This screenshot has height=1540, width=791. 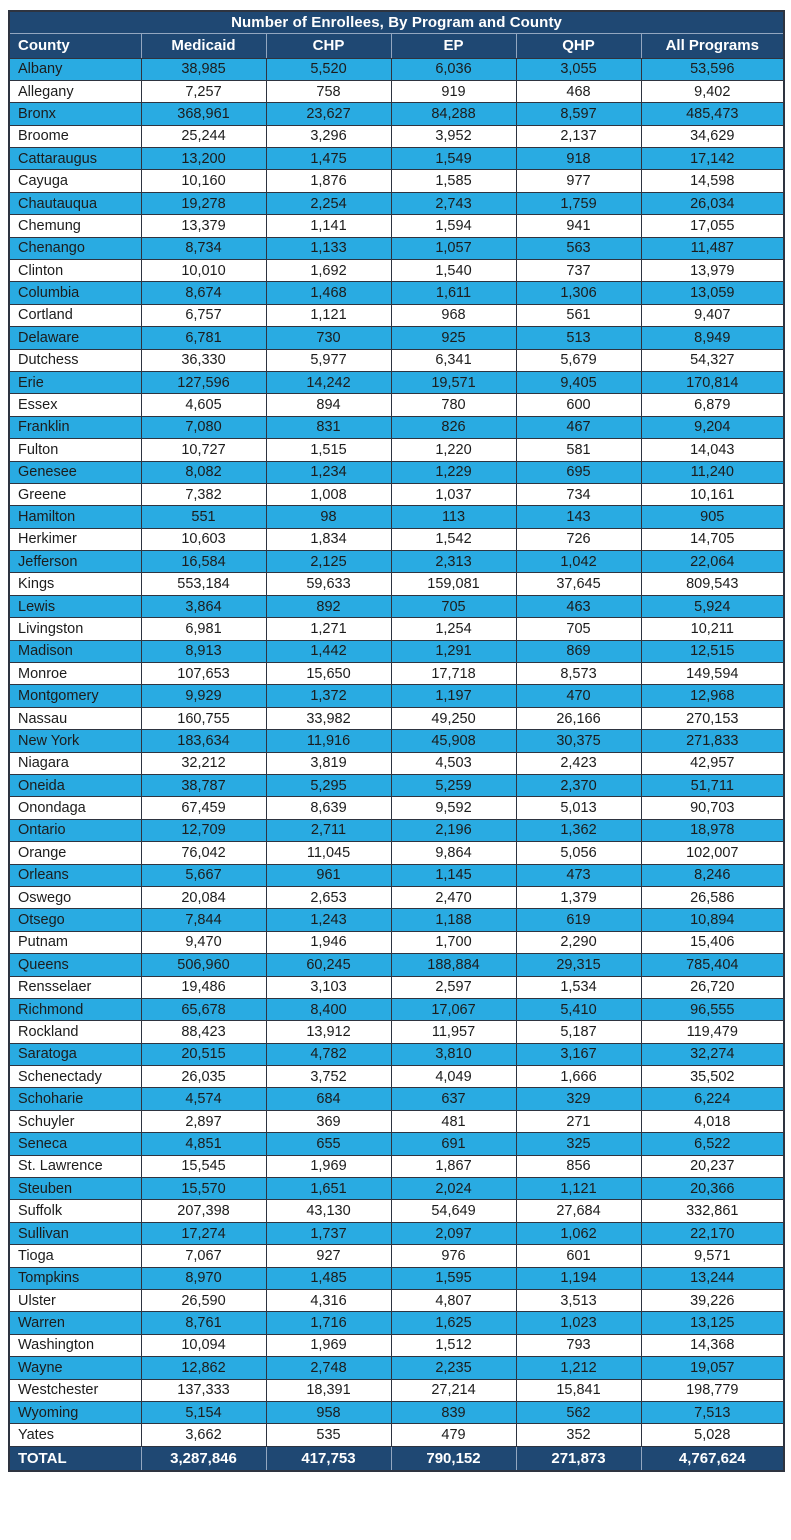 What do you see at coordinates (75, 1412) in the screenshot?
I see `county-name: Wyoming` at bounding box center [75, 1412].